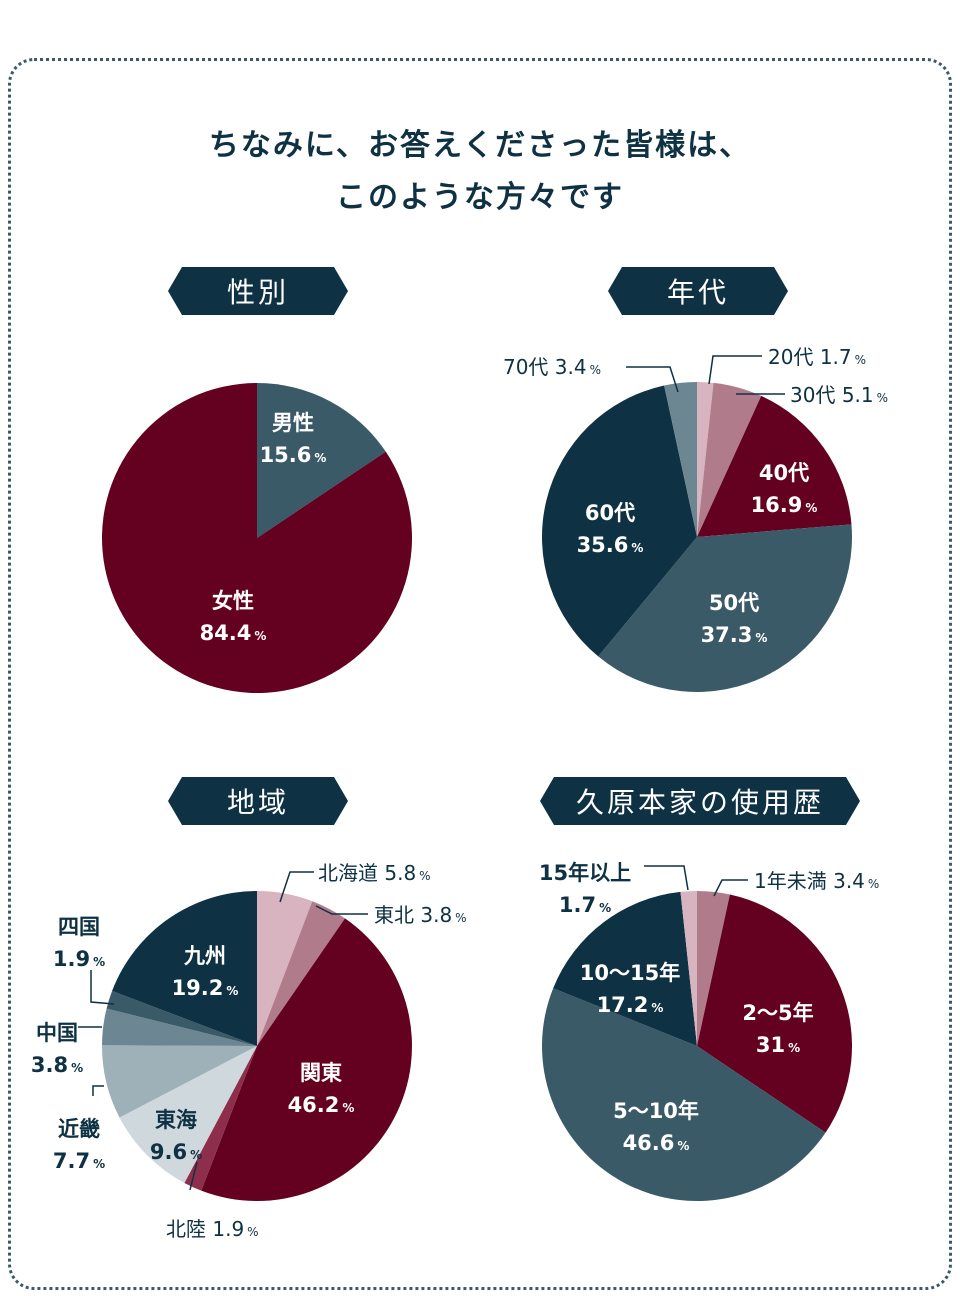 This screenshot has height=1296, width=960. I want to click on page-title-line-1: ちなみに、お答えくださった皆様は、, so click(480, 145).